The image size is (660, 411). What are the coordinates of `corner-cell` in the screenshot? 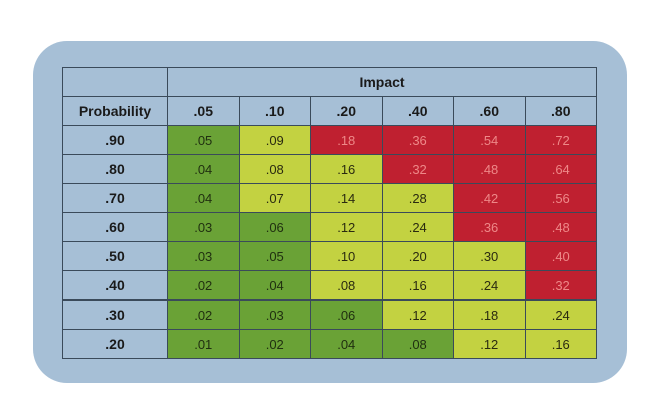 It's located at (115, 82).